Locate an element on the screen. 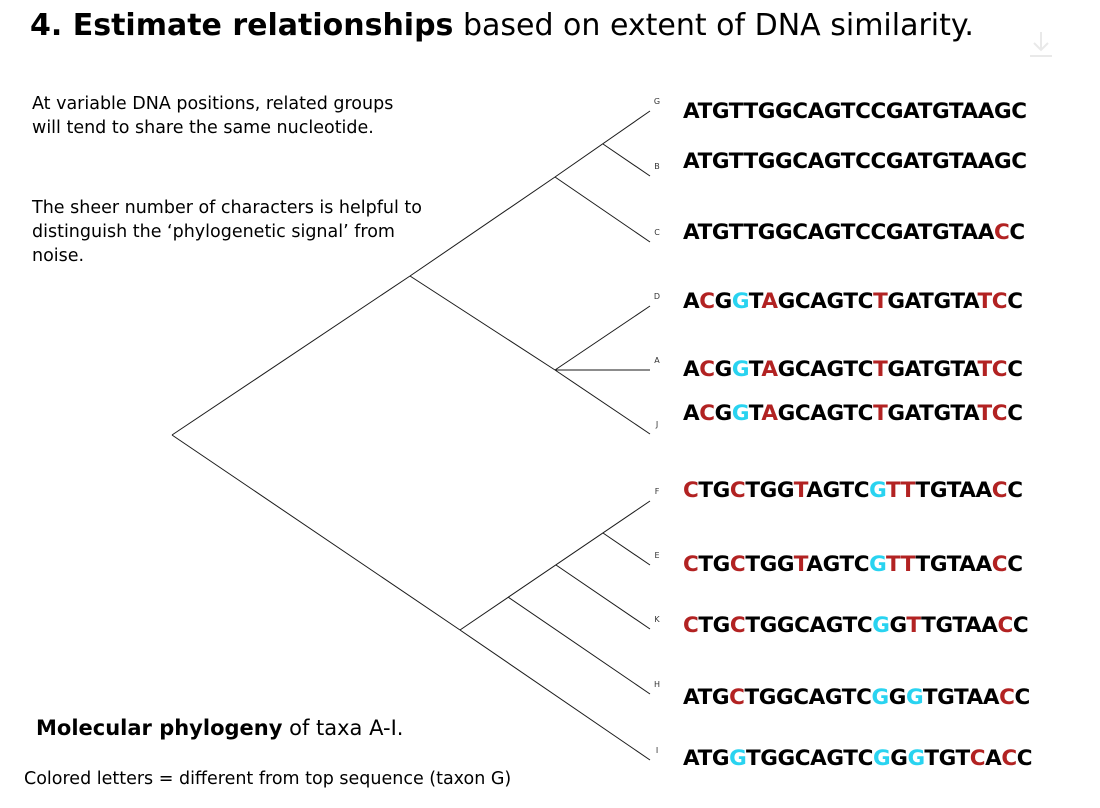 This screenshot has width=1100, height=808. taxon-label: F is located at coordinates (657, 491).